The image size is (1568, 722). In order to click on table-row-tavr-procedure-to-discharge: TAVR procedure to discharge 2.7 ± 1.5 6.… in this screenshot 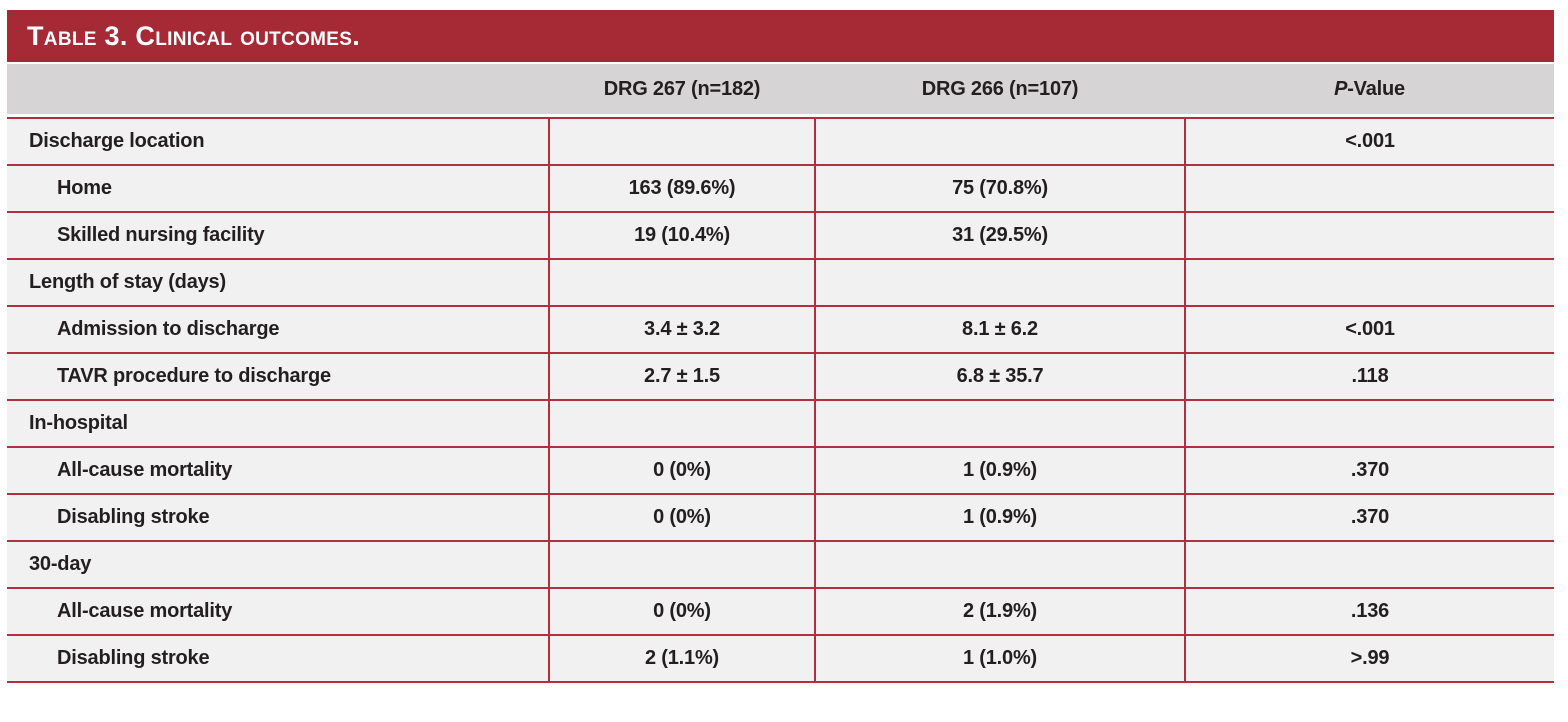, I will do `click(780, 376)`.